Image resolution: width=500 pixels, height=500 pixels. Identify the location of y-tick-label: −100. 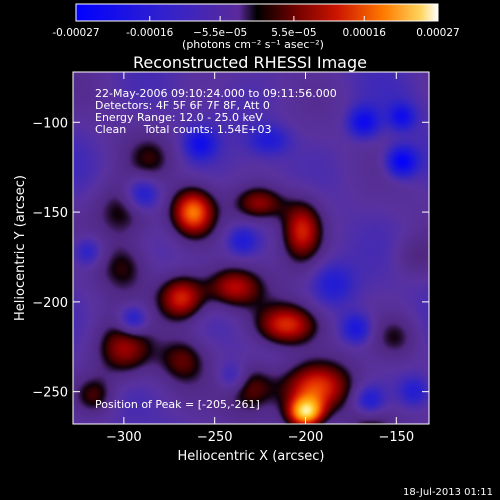
(50, 123).